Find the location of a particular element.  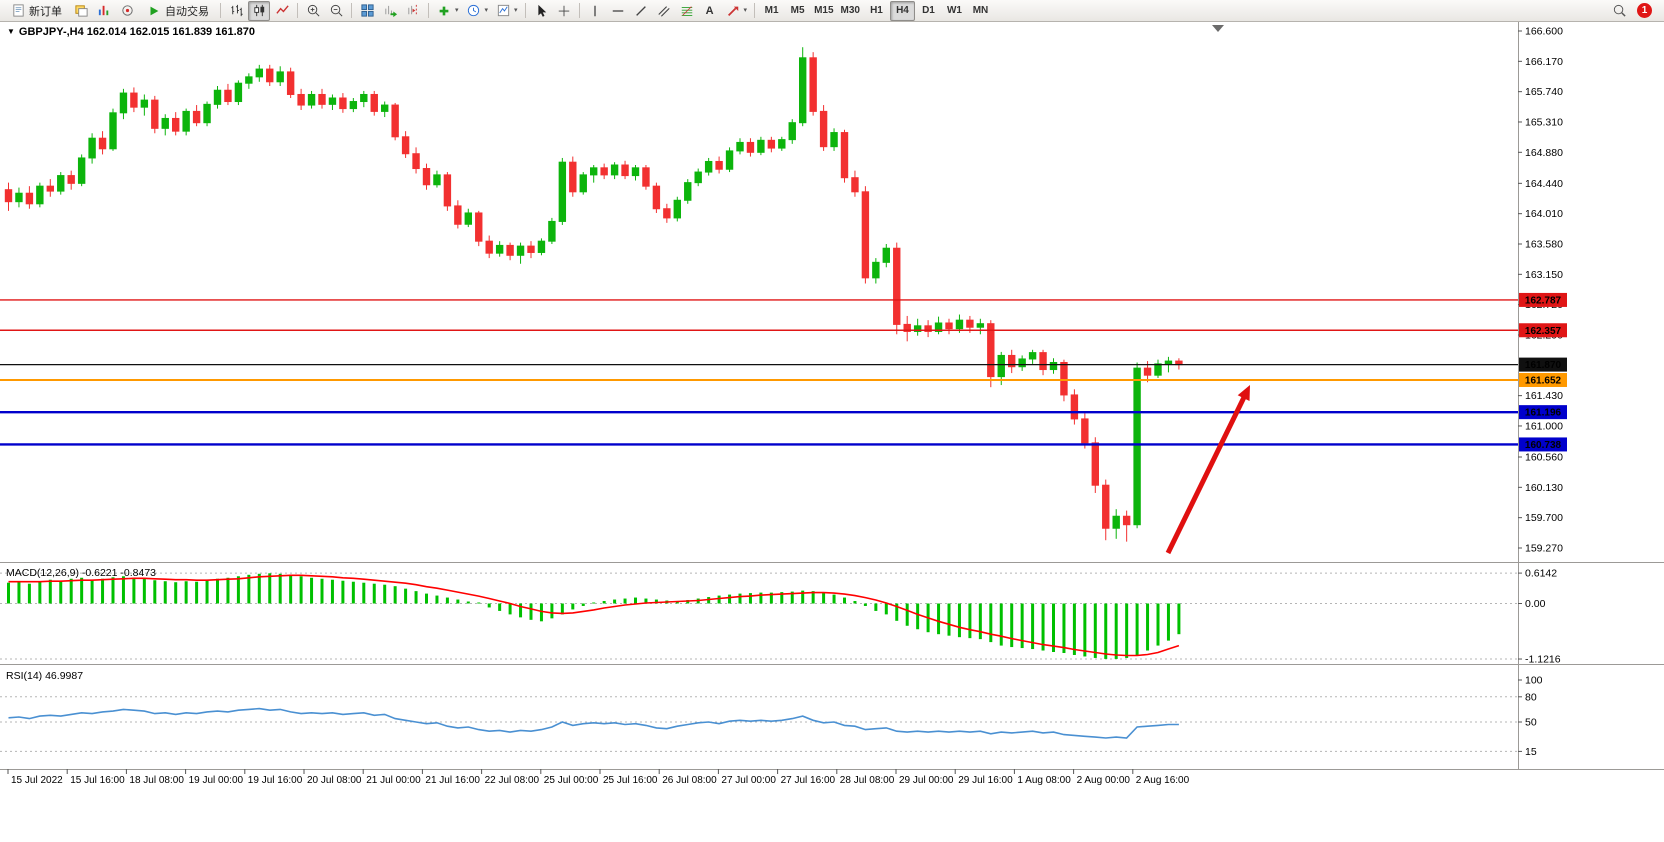

main-toolbar: 新订单 自动交易 is located at coordinates (832, 11).